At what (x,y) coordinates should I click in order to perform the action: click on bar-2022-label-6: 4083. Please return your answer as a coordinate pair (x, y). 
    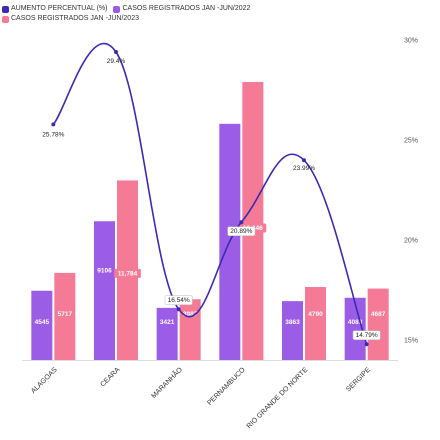
    Looking at the image, I should click on (355, 322).